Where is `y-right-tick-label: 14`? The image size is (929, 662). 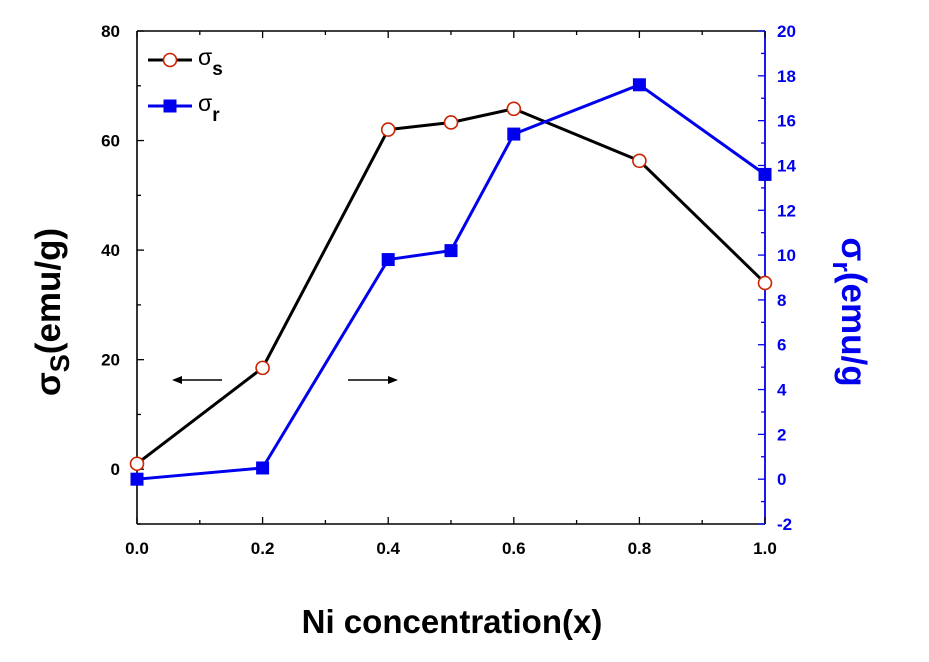
y-right-tick-label: 14 is located at coordinates (786, 165).